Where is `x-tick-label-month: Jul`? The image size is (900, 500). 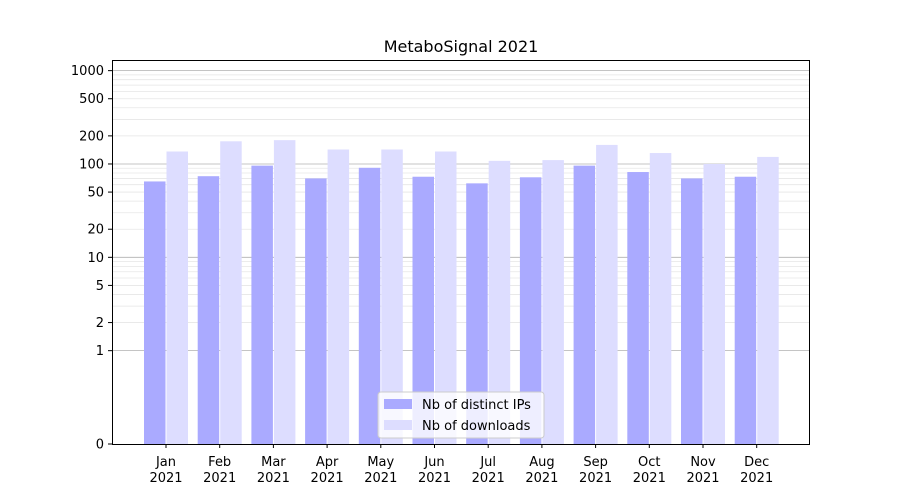
x-tick-label-month: Jul is located at coordinates (487, 462).